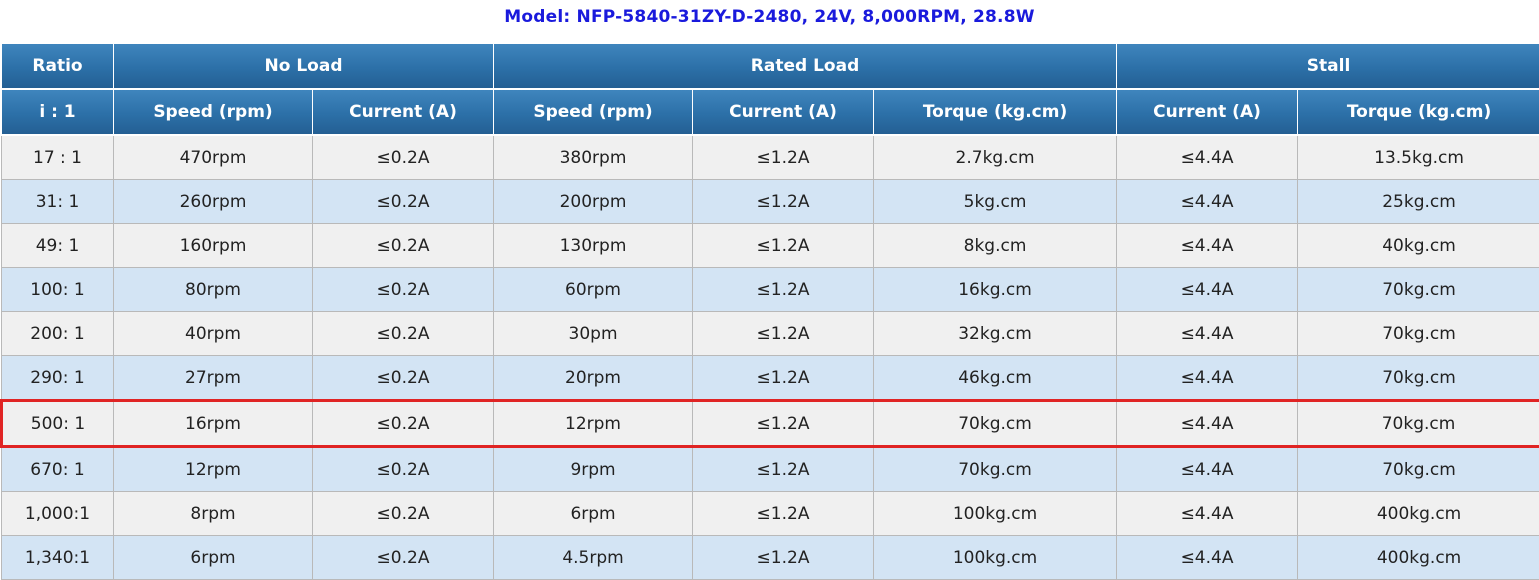 This screenshot has height=580, width=1539. Describe the element at coordinates (213, 469) in the screenshot. I see `no-load-speed-cell: 12rpm` at that location.